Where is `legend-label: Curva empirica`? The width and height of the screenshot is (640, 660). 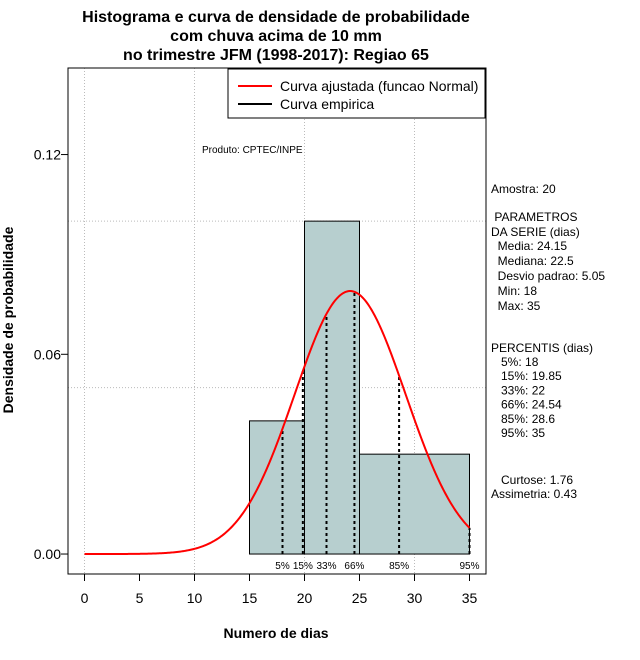
legend-label: Curva empirica is located at coordinates (327, 104).